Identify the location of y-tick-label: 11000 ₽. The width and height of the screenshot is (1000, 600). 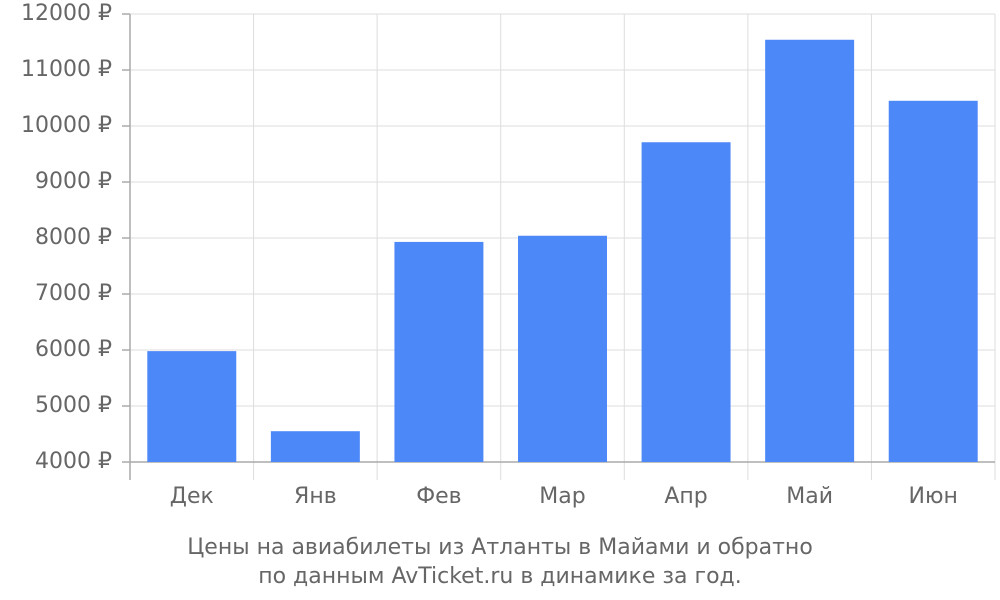
(66, 69).